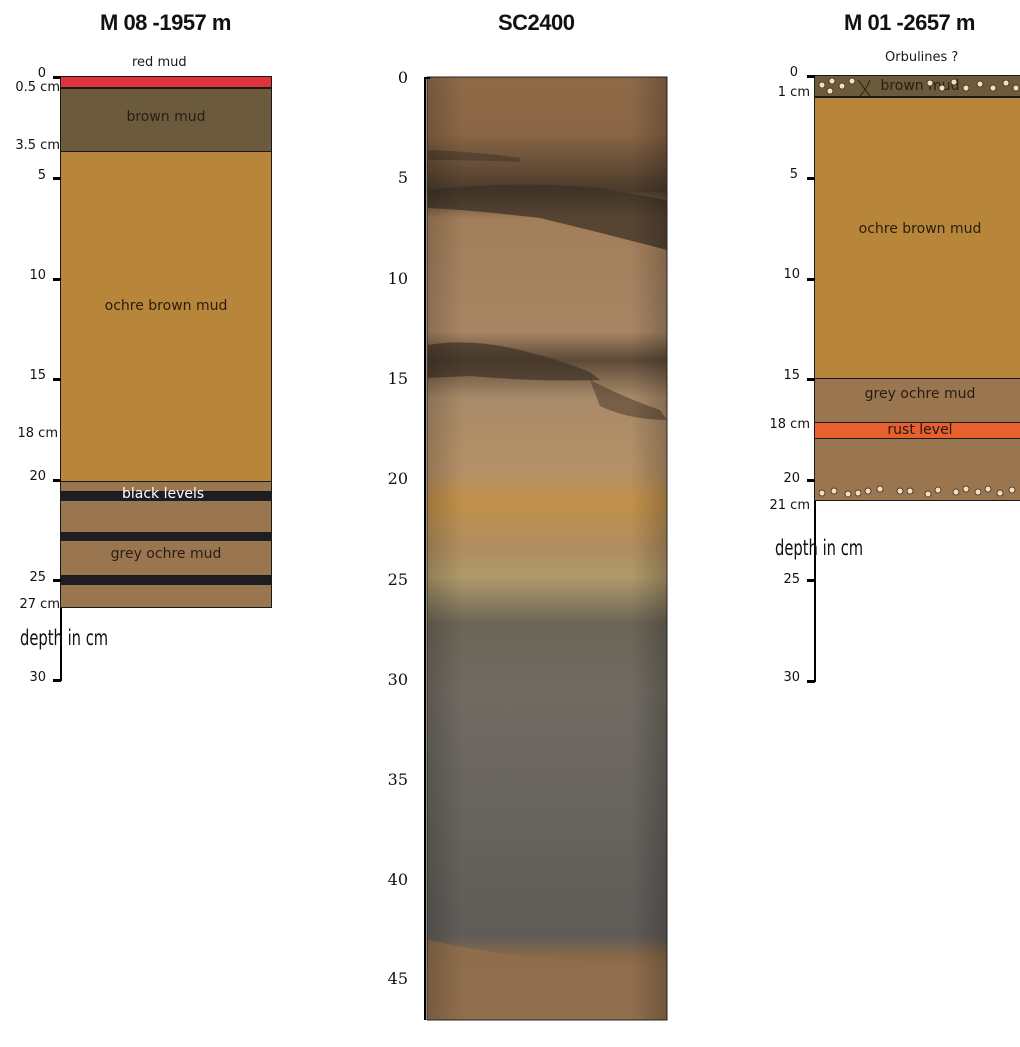  What do you see at coordinates (166, 316) in the screenshot?
I see `left-layer-ochre-brown-mud: ochre brown mud` at bounding box center [166, 316].